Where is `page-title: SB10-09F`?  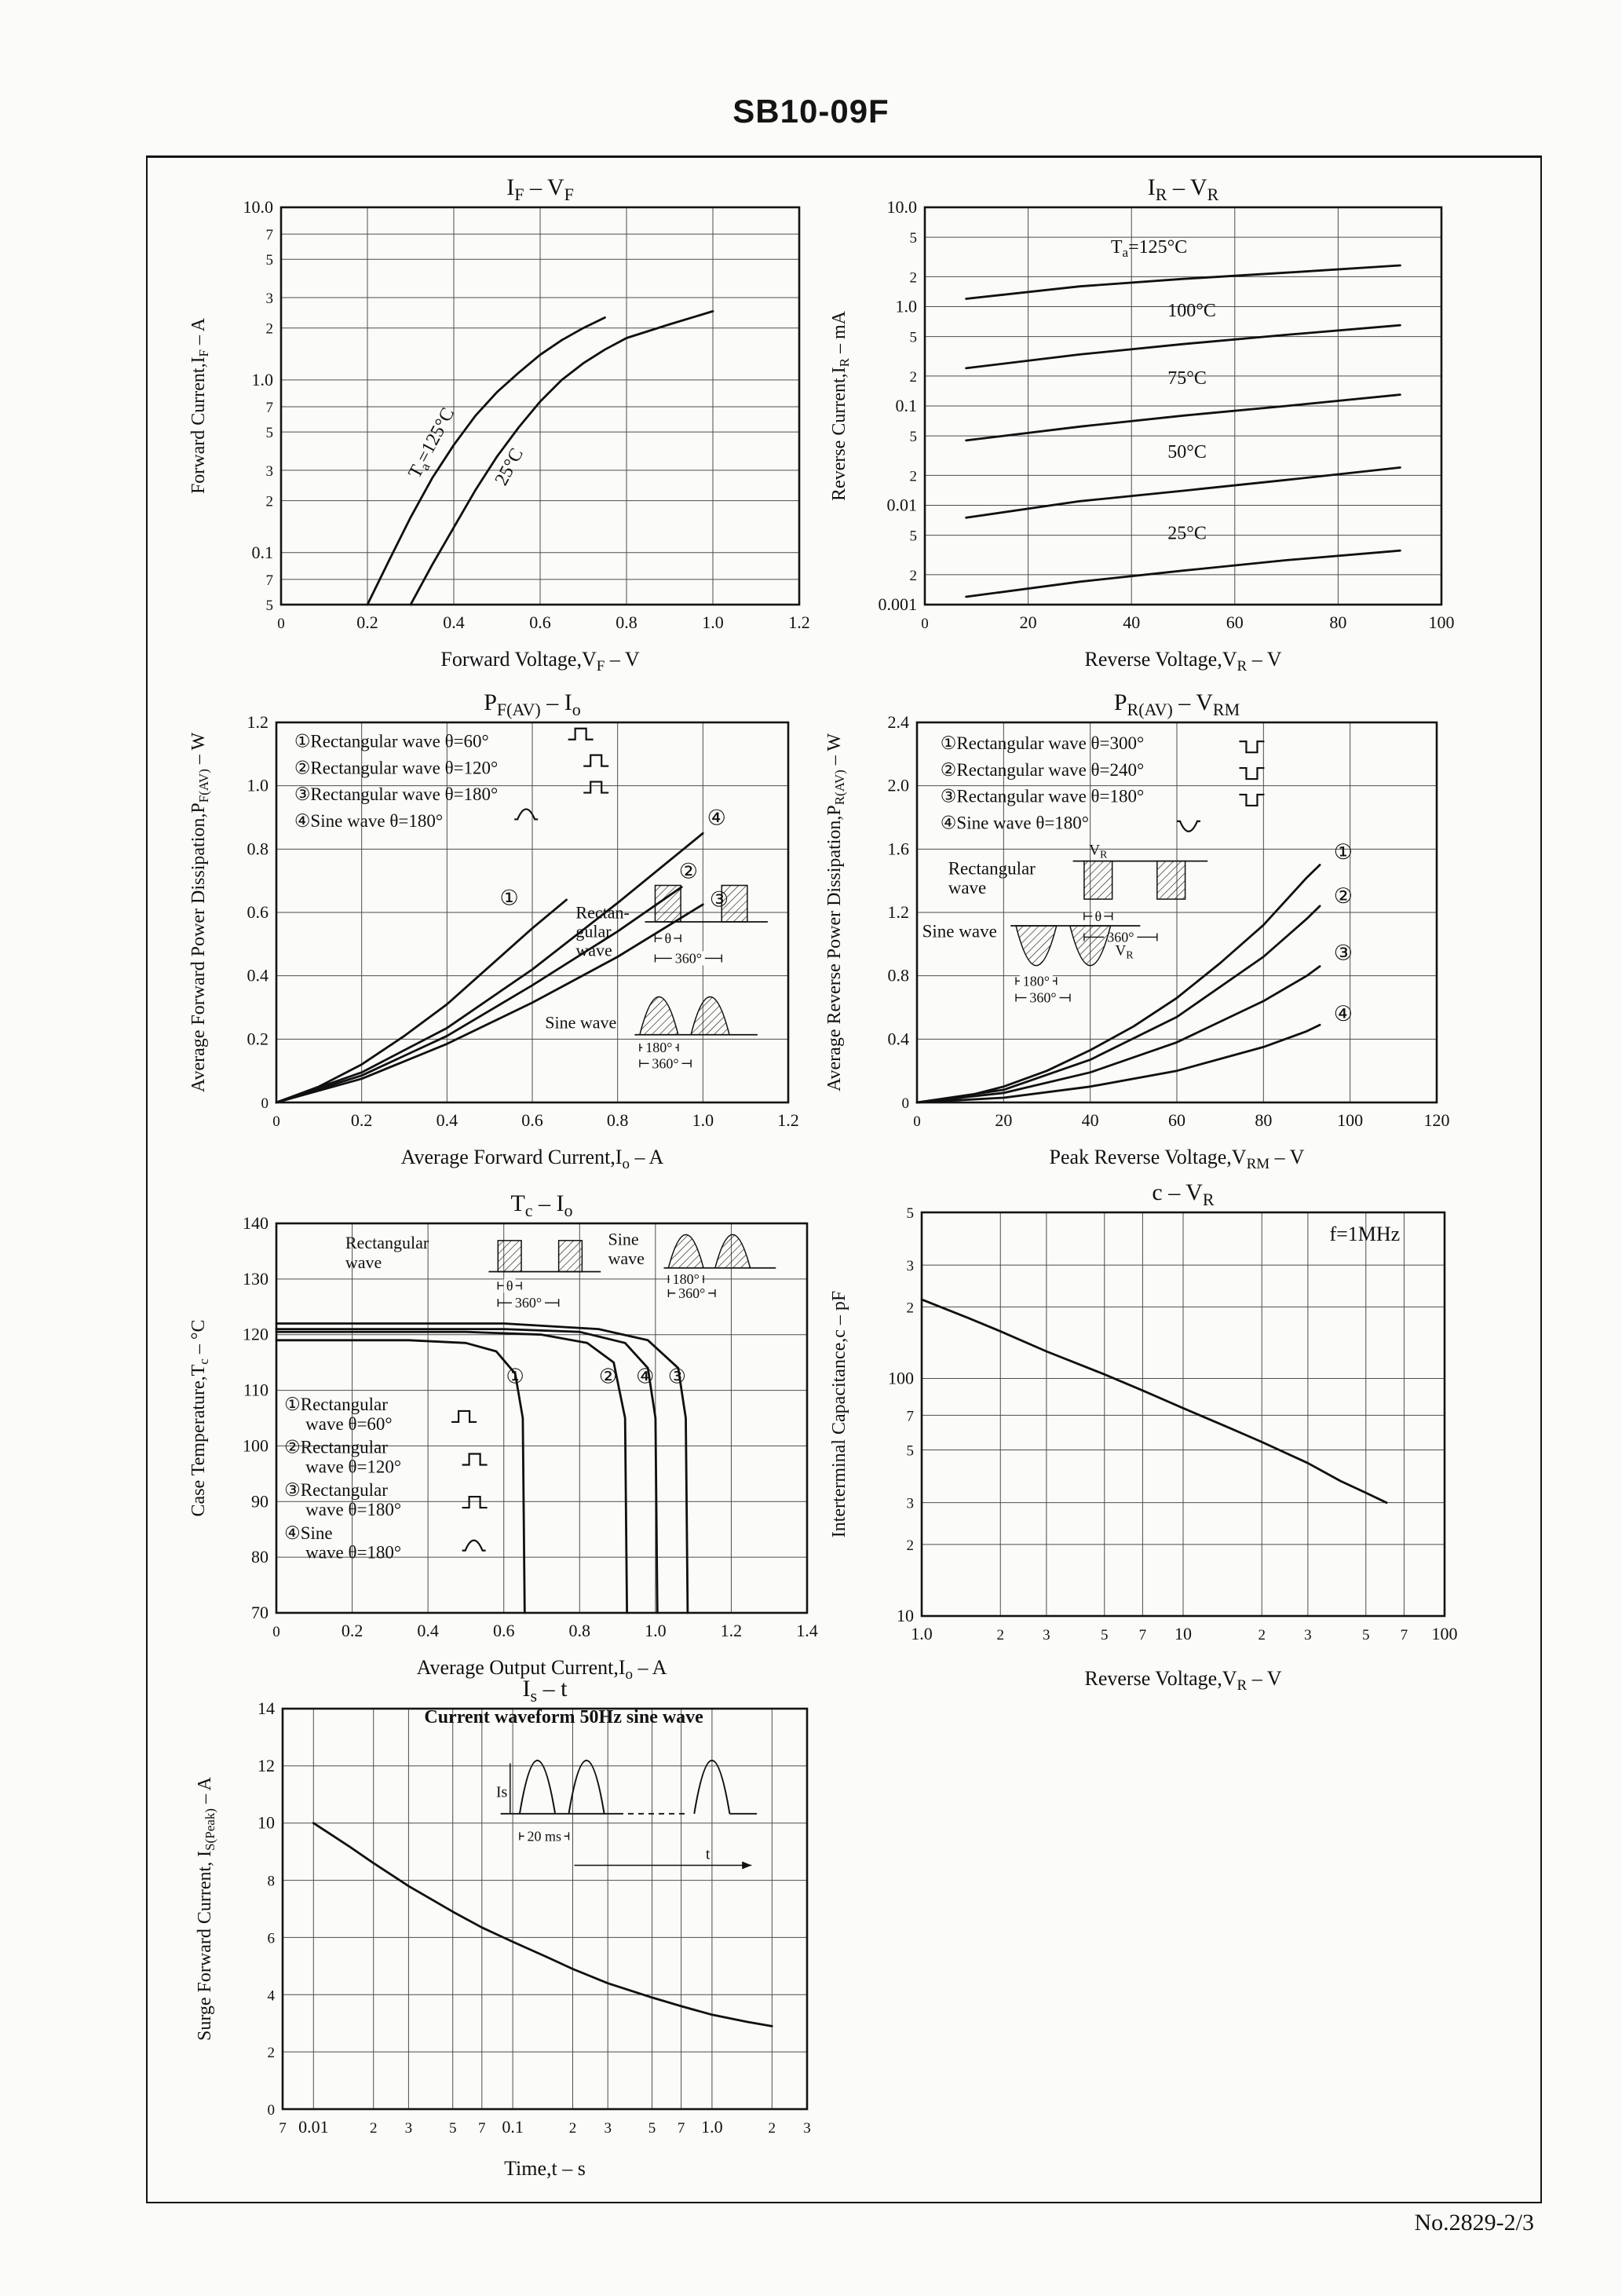
page-title: SB10-09F is located at coordinates (811, 112).